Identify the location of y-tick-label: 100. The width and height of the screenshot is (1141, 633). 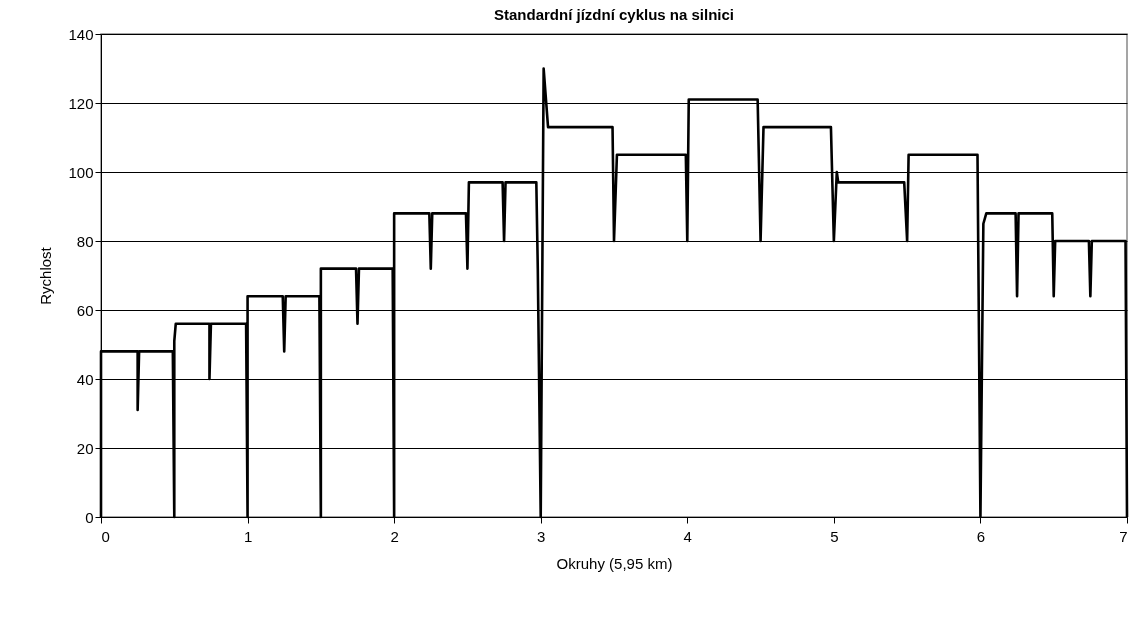
(81, 172).